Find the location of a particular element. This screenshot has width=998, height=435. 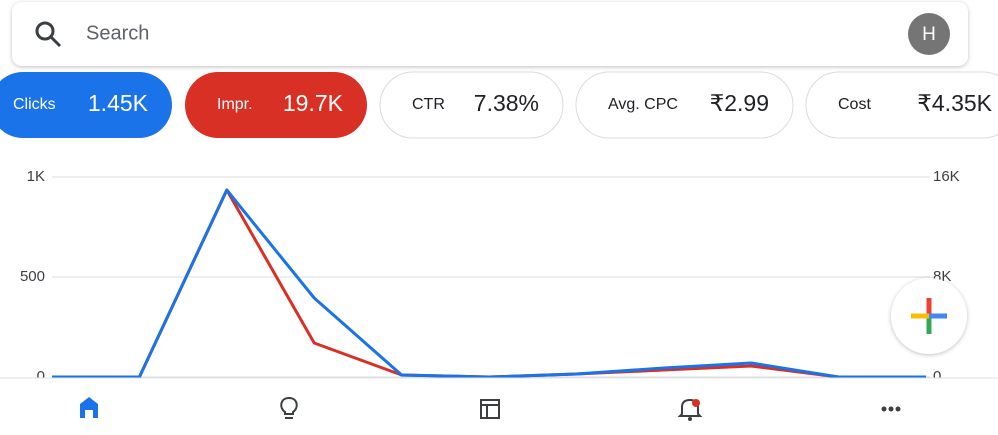

nav-campaigns is located at coordinates (490, 409).